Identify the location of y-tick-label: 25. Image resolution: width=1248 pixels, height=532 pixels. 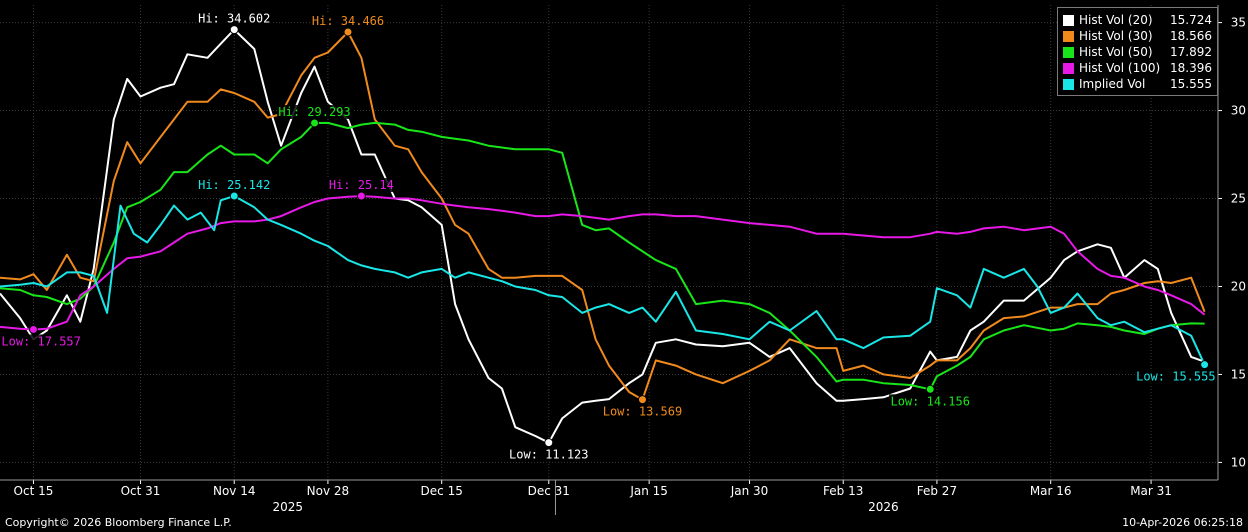
(1238, 199).